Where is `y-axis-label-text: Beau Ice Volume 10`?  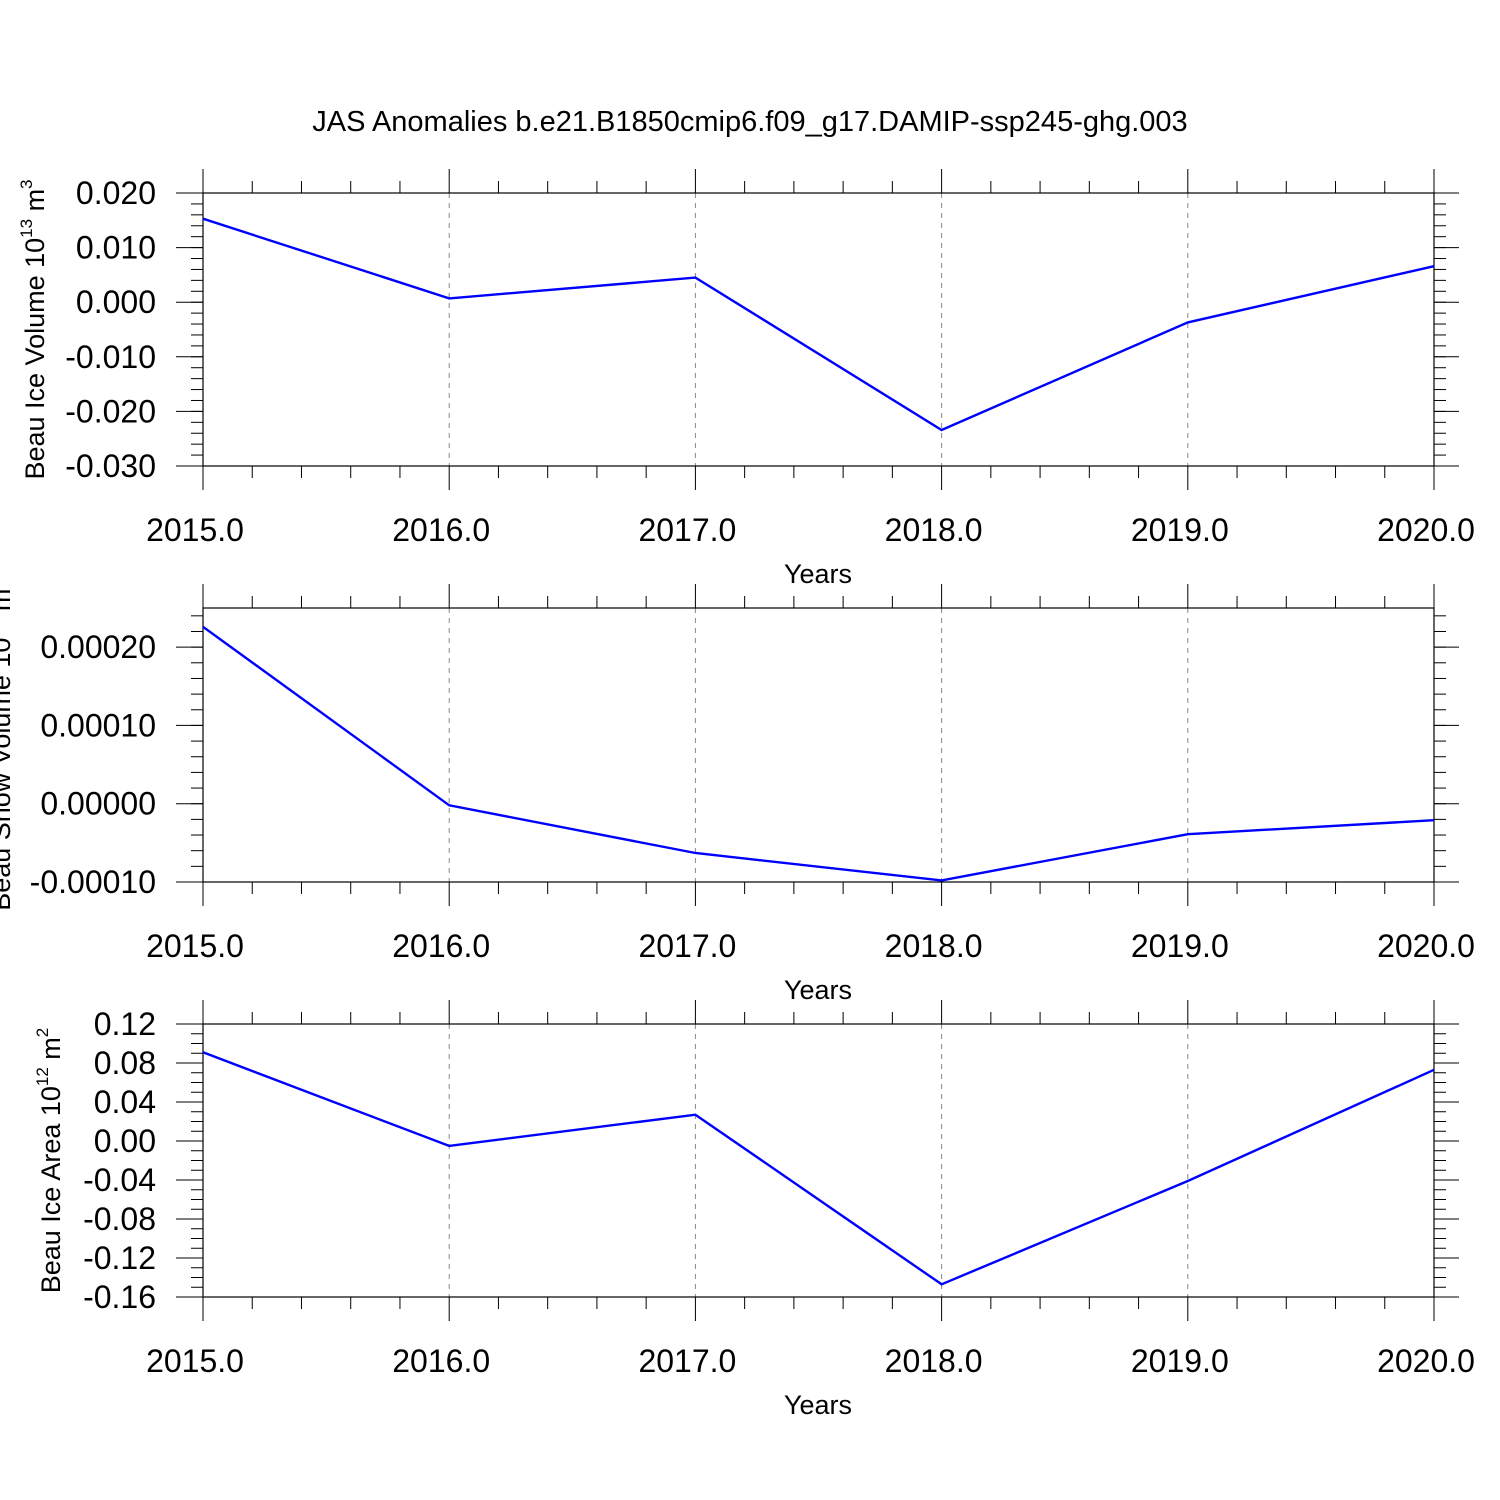 y-axis-label-text: Beau Ice Volume 10 is located at coordinates (35, 359).